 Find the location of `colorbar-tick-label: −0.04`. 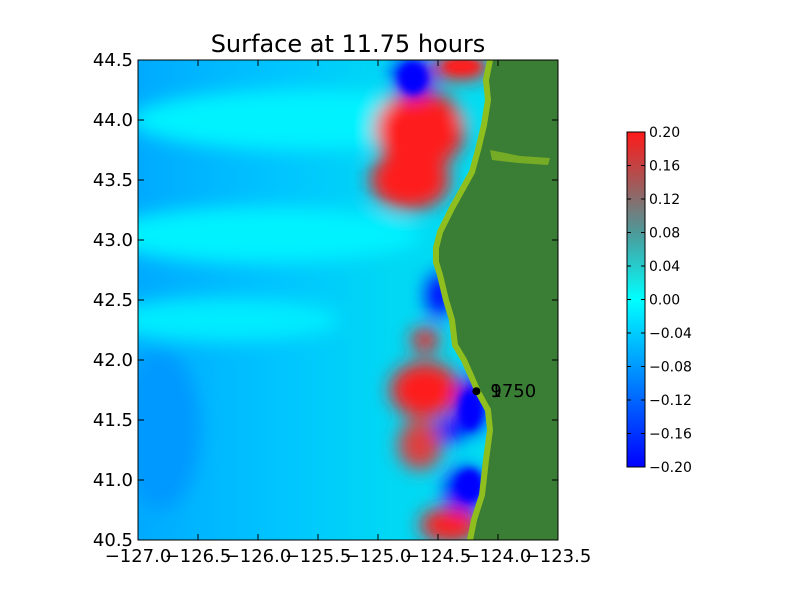

colorbar-tick-label: −0.04 is located at coordinates (670, 334).